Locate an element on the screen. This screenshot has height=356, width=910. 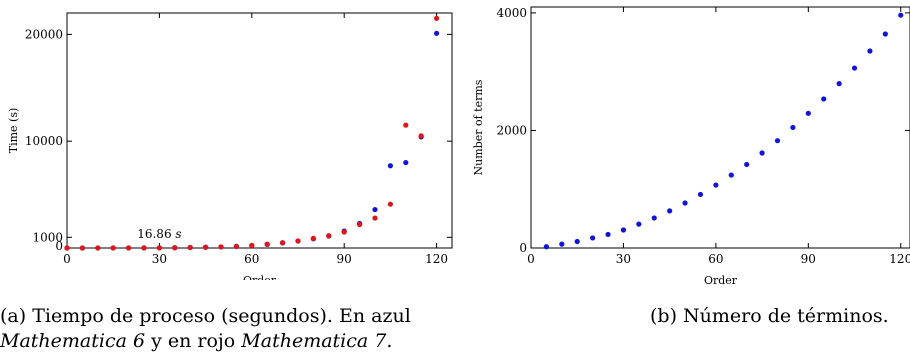
caption-a-mathematica6: Mathematica 6 is located at coordinates (73, 341).